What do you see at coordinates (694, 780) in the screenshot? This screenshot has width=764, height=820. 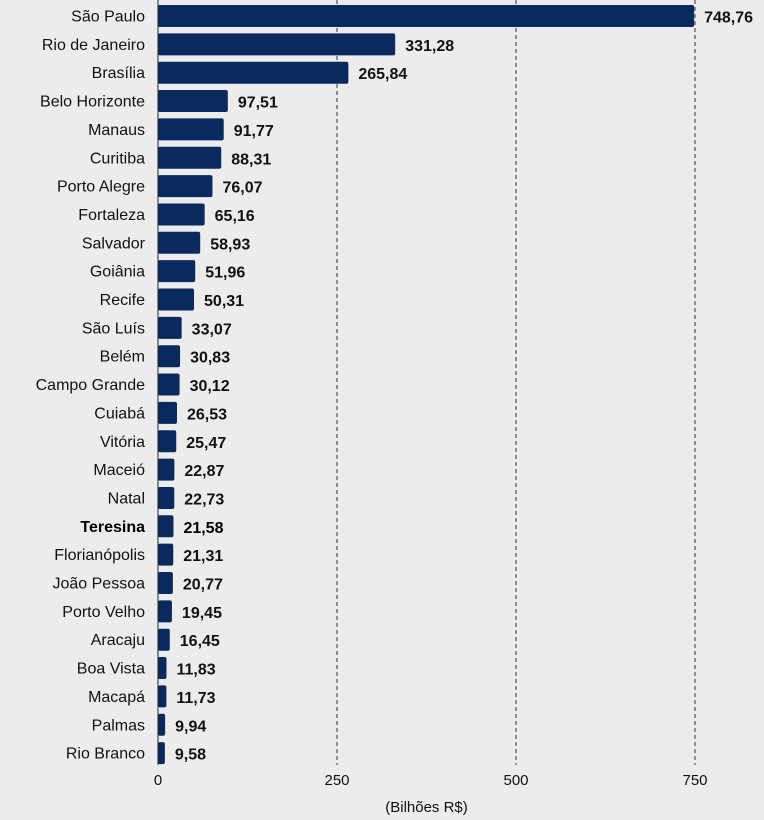 I see `x-tick-label: 750` at bounding box center [694, 780].